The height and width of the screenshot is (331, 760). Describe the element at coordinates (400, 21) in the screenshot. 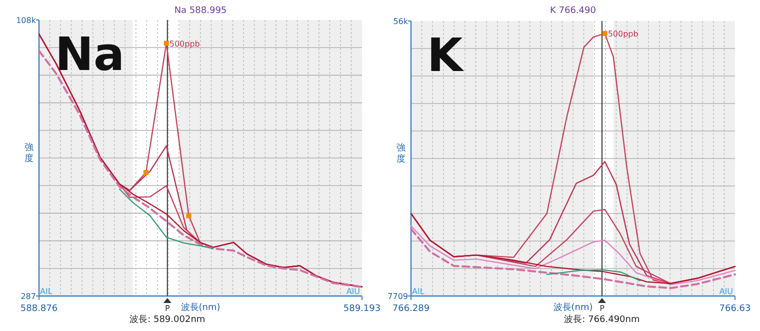

I see `y-tick-label: 56k` at that location.